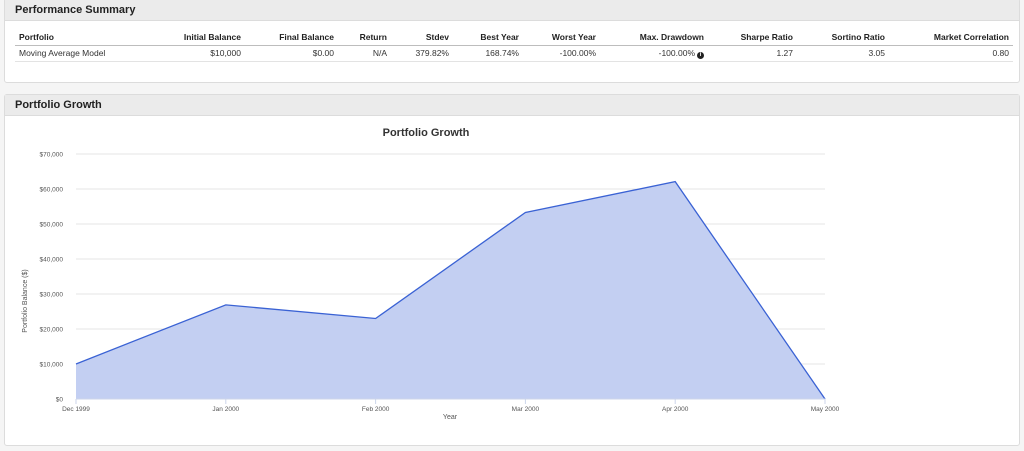 The width and height of the screenshot is (1024, 451). Describe the element at coordinates (52, 155) in the screenshot. I see `y-tick-label: $70,000` at that location.